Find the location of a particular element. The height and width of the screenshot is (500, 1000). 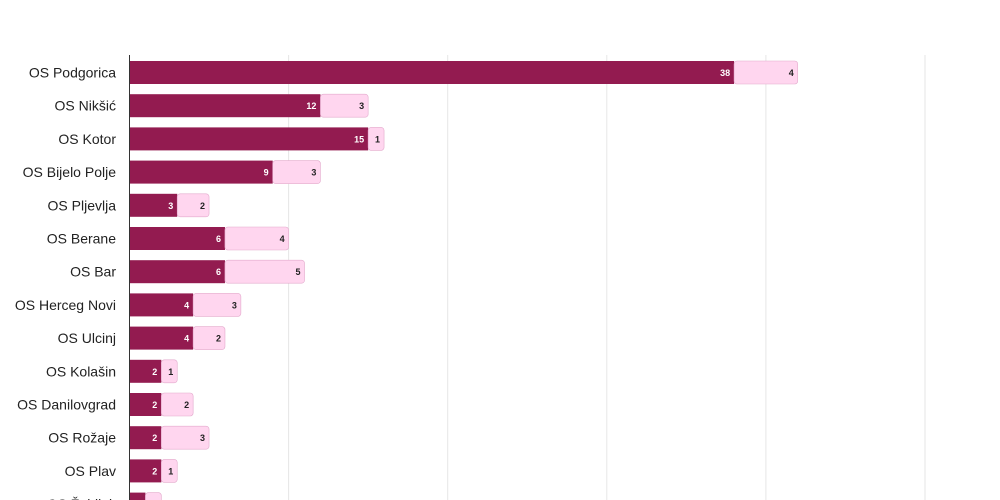

category-label: OS Bar is located at coordinates (93, 272).